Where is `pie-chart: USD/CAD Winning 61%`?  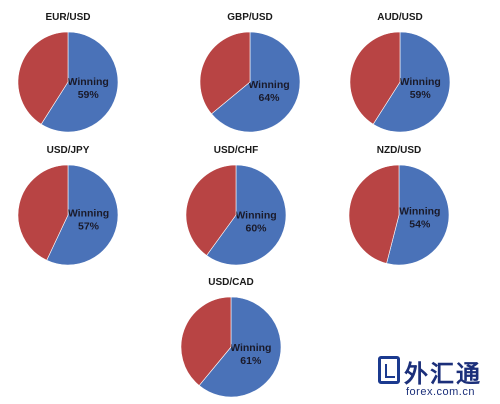
pie-chart: USD/CAD Winning 61% is located at coordinates (231, 339).